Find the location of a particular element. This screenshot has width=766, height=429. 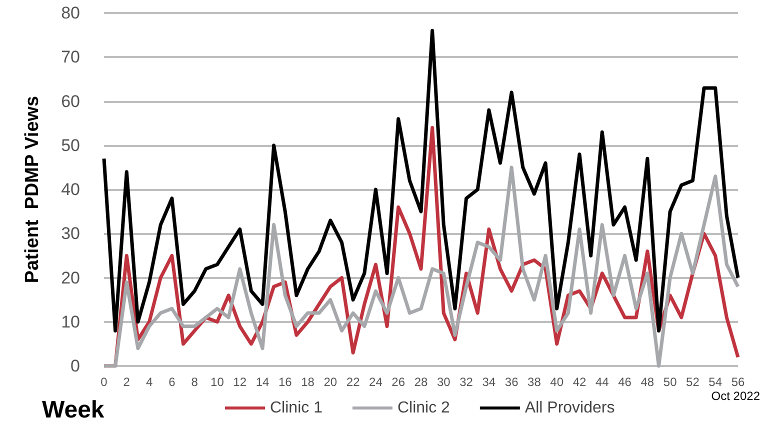

x-tick-label: 36 is located at coordinates (511, 382).